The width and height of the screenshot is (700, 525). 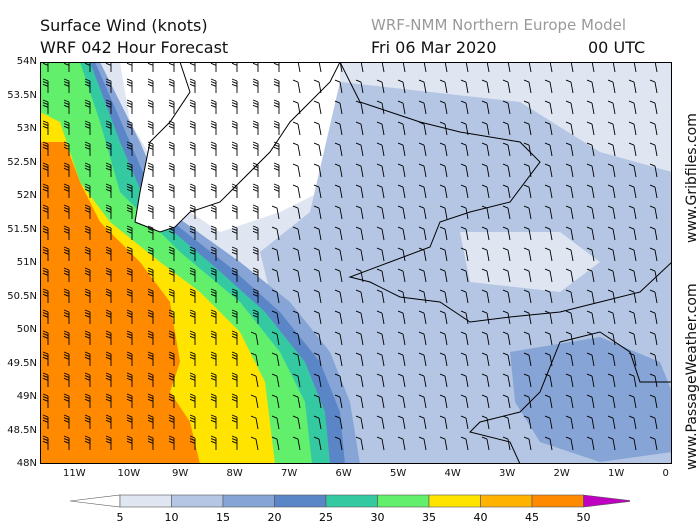 I want to click on lon-label: 10W, so click(x=129, y=473).